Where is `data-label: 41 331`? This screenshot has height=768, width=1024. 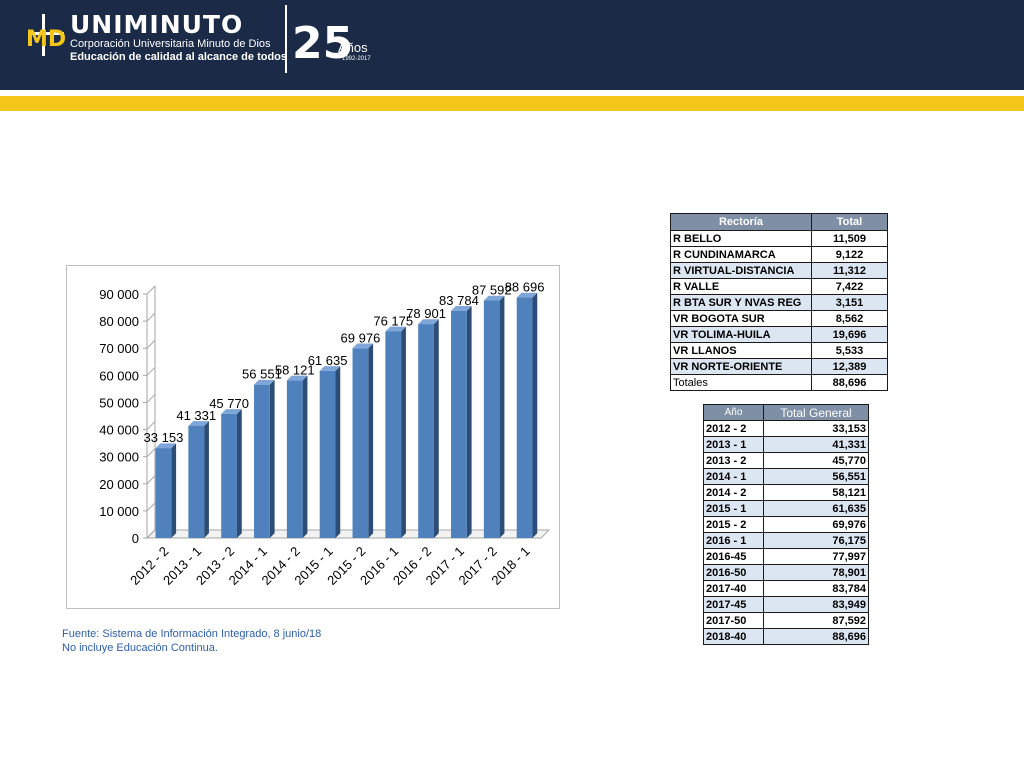
data-label: 41 331 is located at coordinates (196, 415).